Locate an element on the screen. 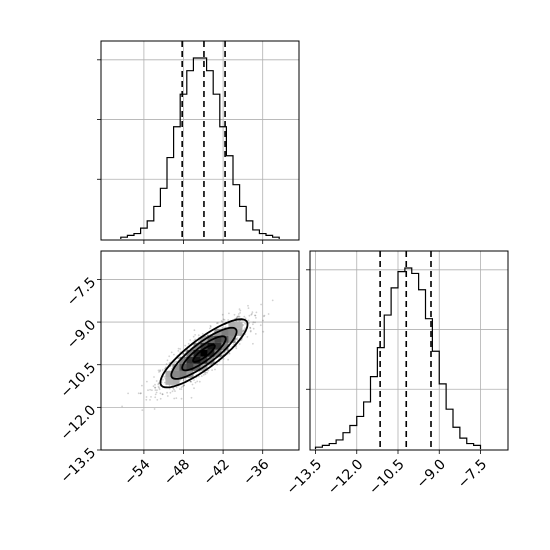 Image resolution: width=550 pixels, height=550 pixels. marginal-y-xtick-label: −12.0 is located at coordinates (346, 477).